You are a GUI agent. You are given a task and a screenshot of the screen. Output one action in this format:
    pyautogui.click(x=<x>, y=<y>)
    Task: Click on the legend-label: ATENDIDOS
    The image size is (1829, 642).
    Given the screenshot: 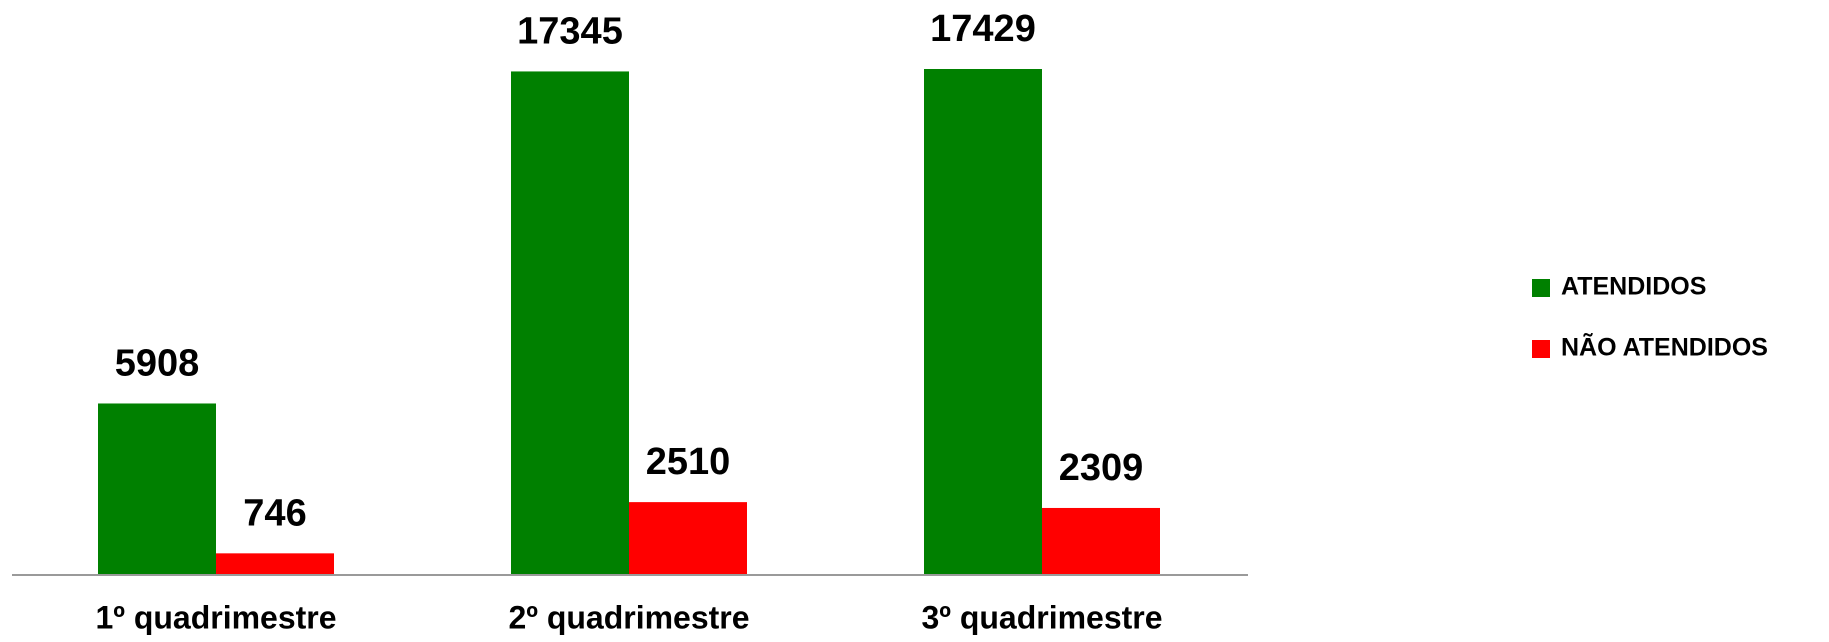 What is the action you would take?
    pyautogui.click(x=1633, y=287)
    